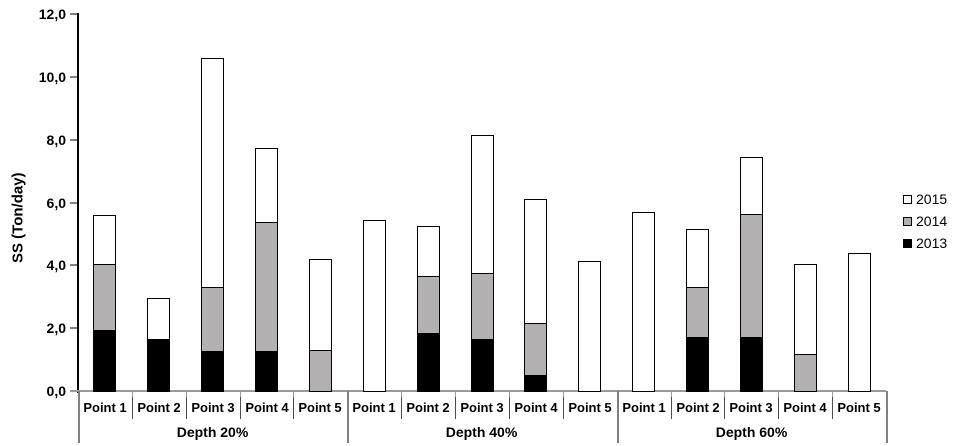 The height and width of the screenshot is (446, 960). Describe the element at coordinates (56, 328) in the screenshot. I see `y-tick-label: 2,0` at that location.